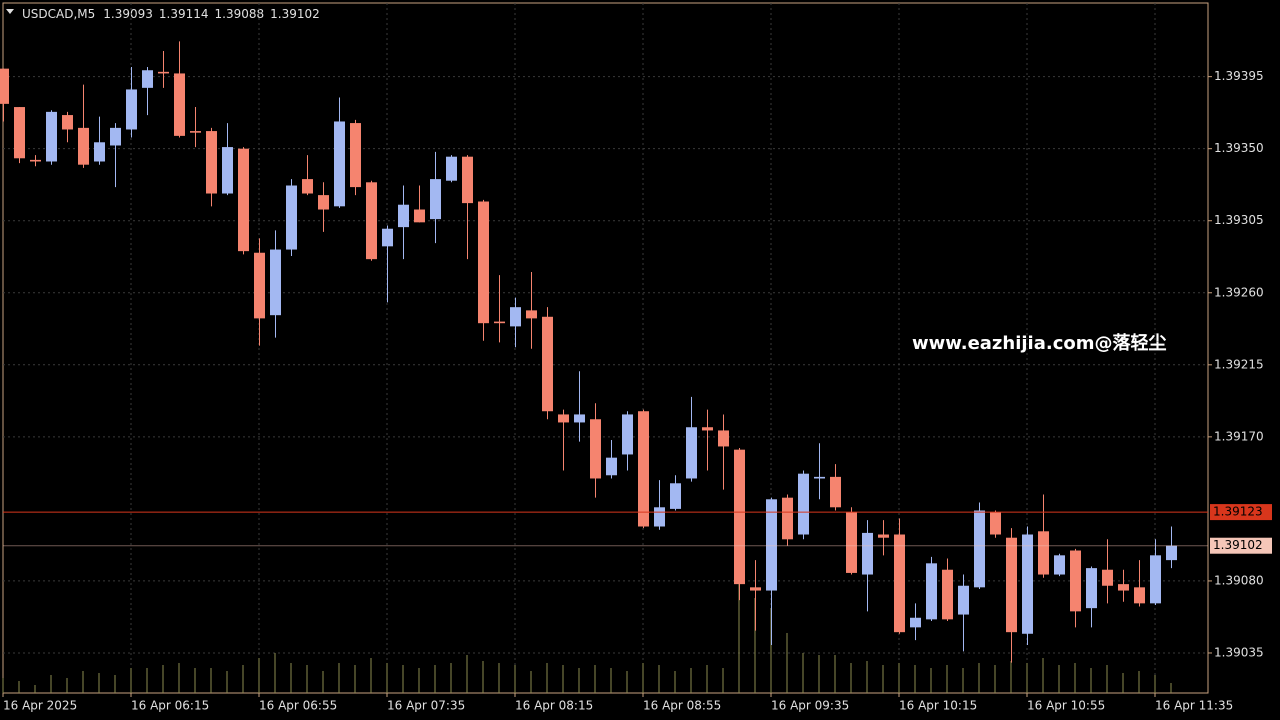 This screenshot has height=720, width=1280. What do you see at coordinates (298, 706) in the screenshot?
I see `x-tick-label: 16 Apr 06:55` at bounding box center [298, 706].